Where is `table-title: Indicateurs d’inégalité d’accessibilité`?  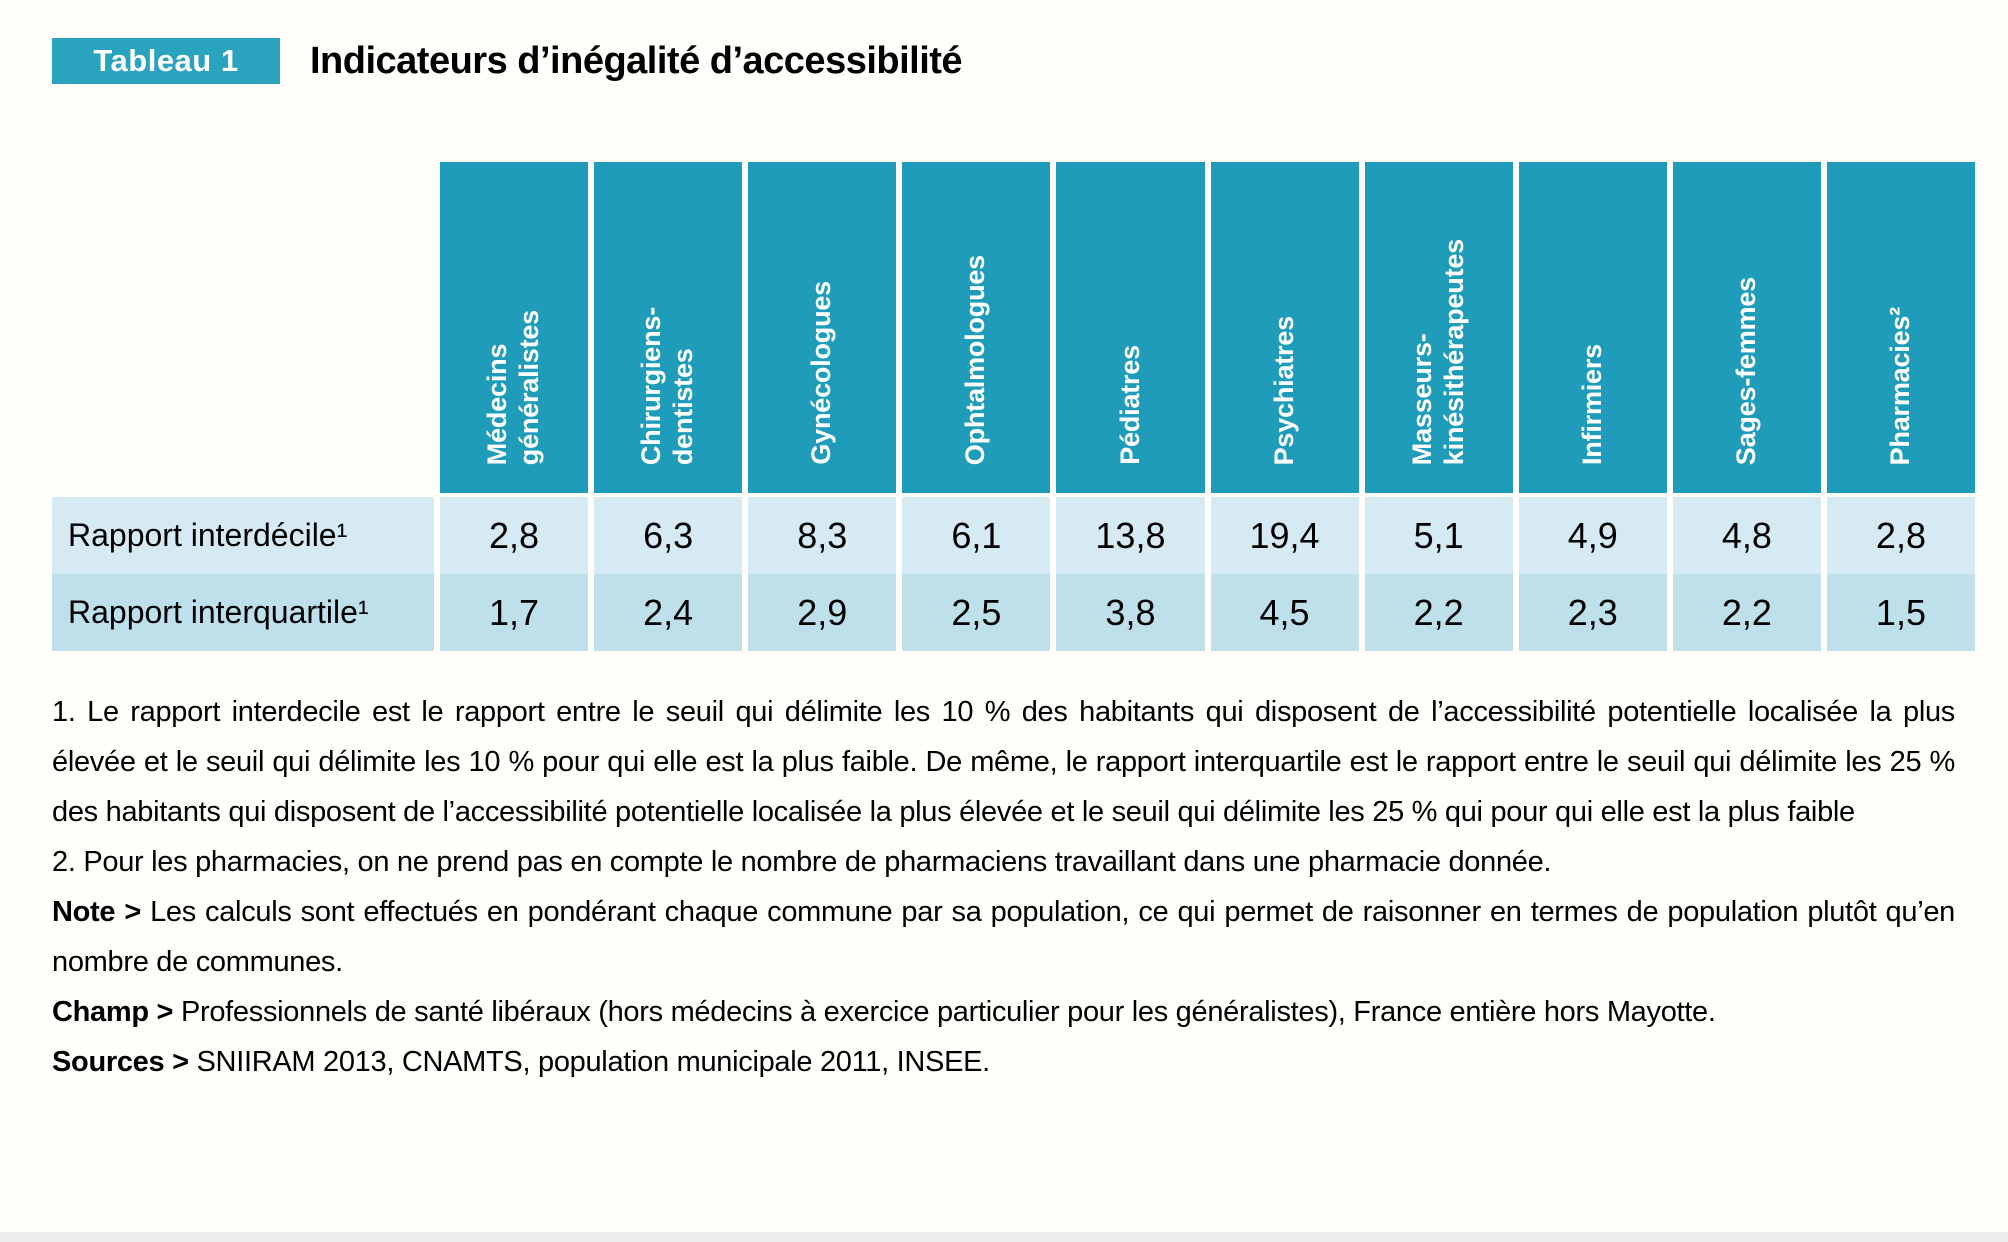 table-title: Indicateurs d’inégalité d’accessibilité is located at coordinates (636, 60).